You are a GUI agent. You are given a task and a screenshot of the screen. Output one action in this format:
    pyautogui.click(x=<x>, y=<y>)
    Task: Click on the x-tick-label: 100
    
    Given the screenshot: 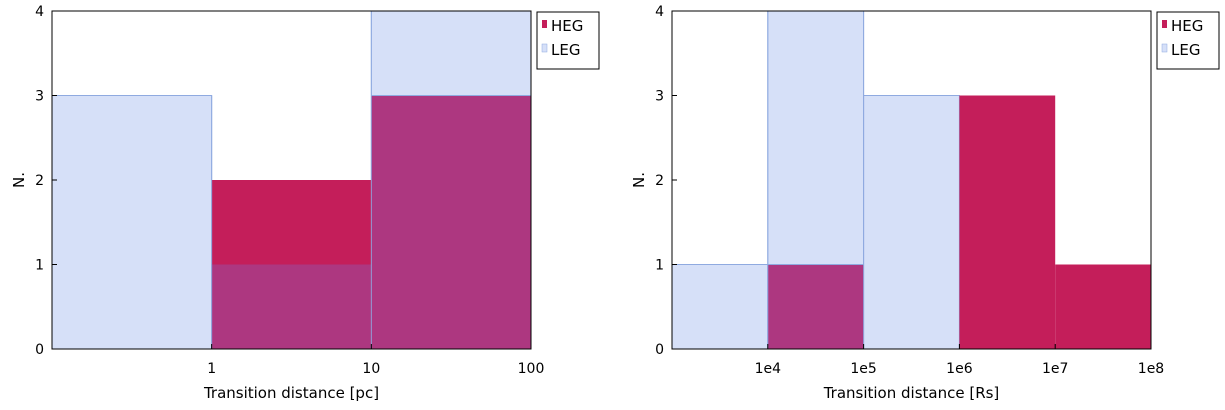 What is the action you would take?
    pyautogui.click(x=531, y=369)
    